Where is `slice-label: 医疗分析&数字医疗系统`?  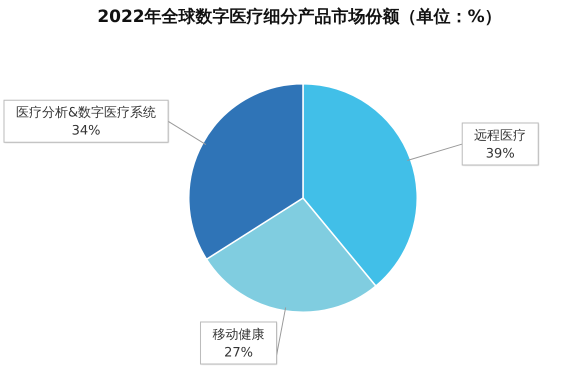 slice-label: 医疗分析&数字医疗系统 is located at coordinates (86, 112).